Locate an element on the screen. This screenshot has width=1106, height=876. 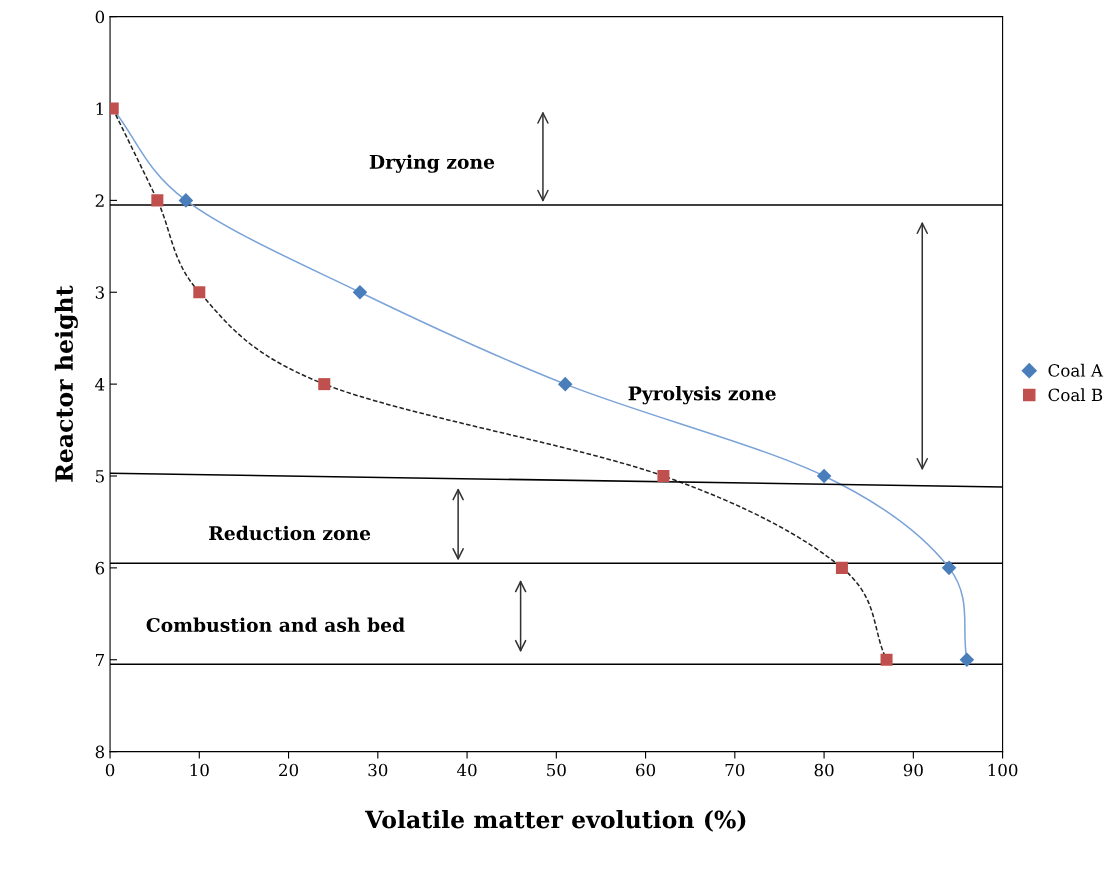
y-tick-label: 4 is located at coordinates (100, 384).